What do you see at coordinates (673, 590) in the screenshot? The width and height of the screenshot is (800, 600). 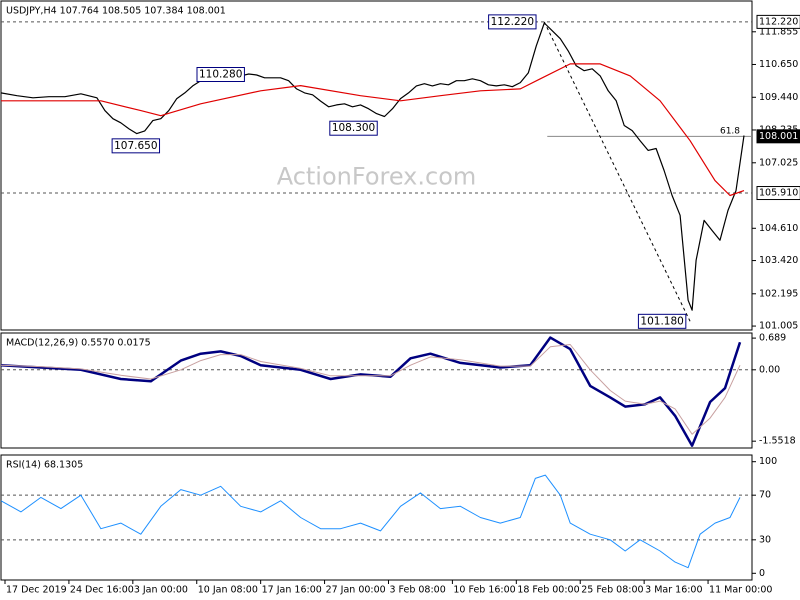 I see `x-tick-label: 3 Mar 16:00` at bounding box center [673, 590].